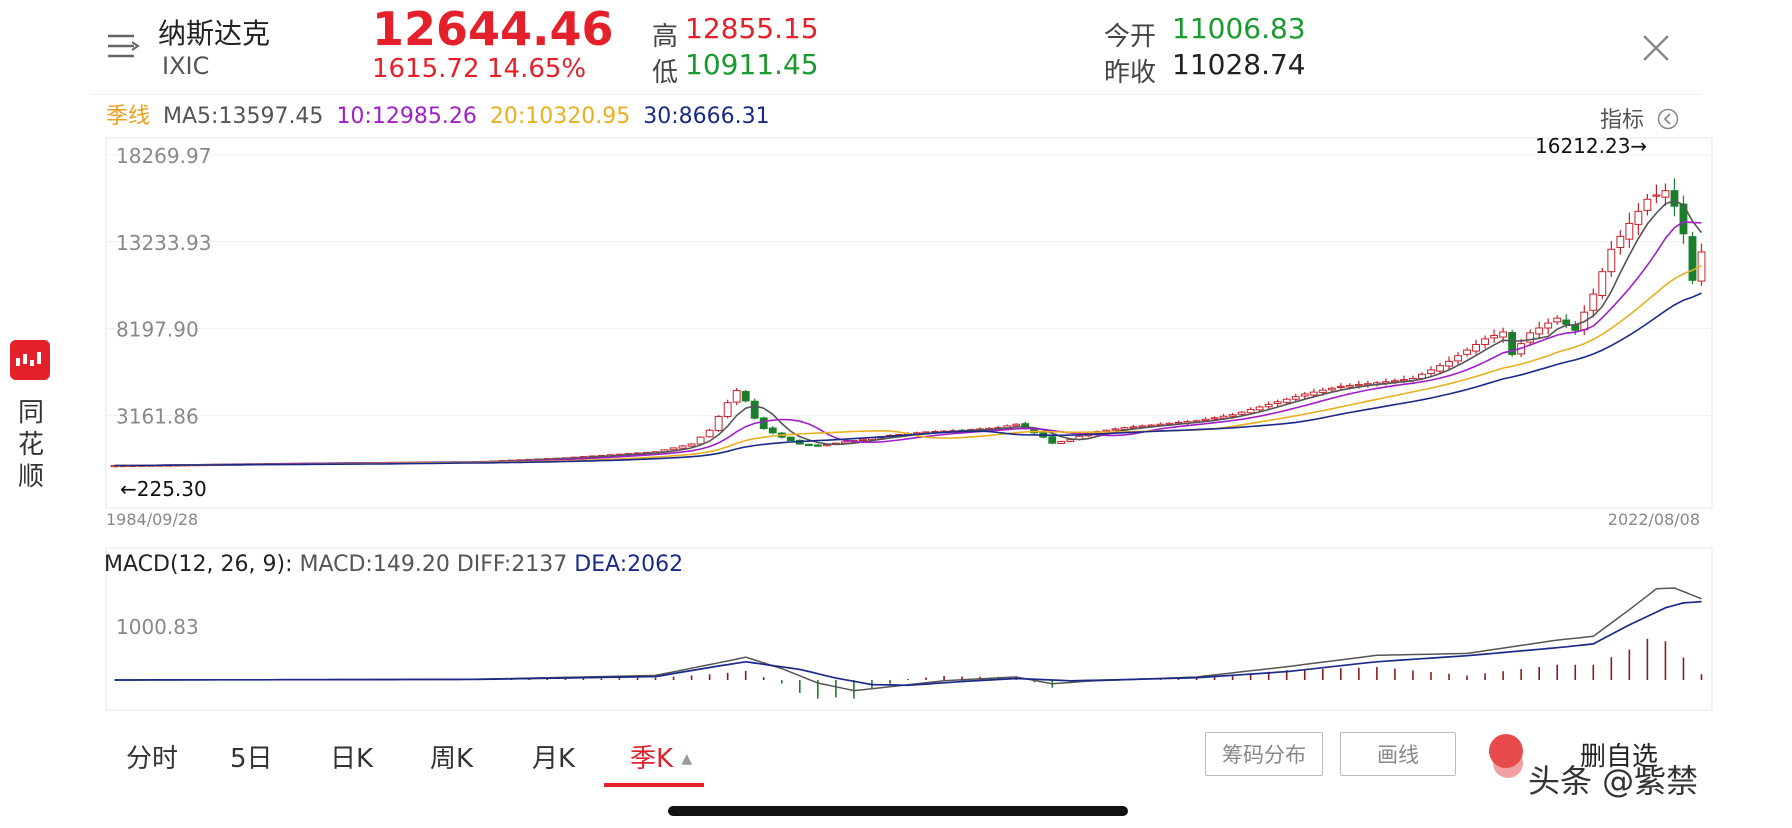 The image size is (1792, 828). Describe the element at coordinates (652, 759) in the screenshot. I see `tab-quarterly-k-label: 季K` at that location.